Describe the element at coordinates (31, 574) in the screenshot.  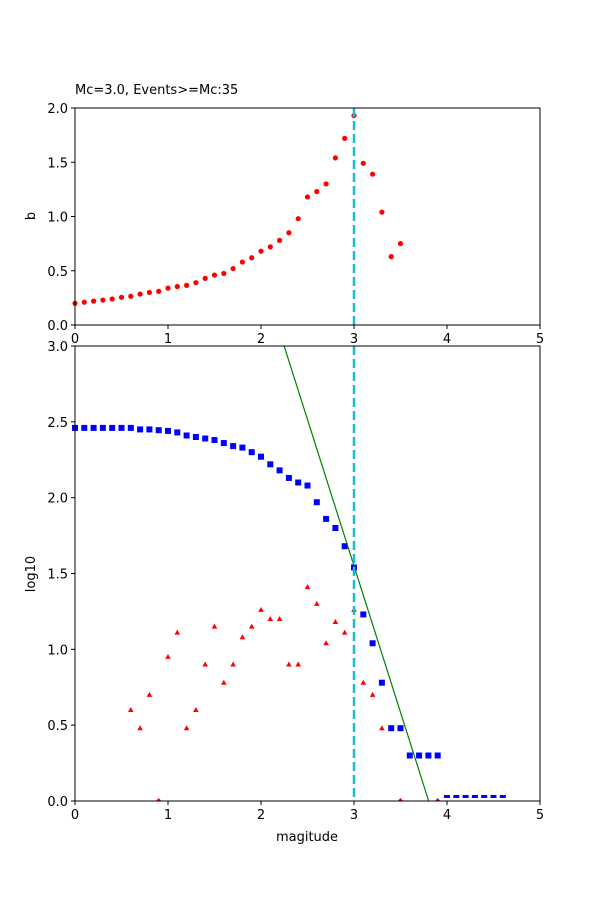
I see `y-axis-label-log10: log10` at that location.